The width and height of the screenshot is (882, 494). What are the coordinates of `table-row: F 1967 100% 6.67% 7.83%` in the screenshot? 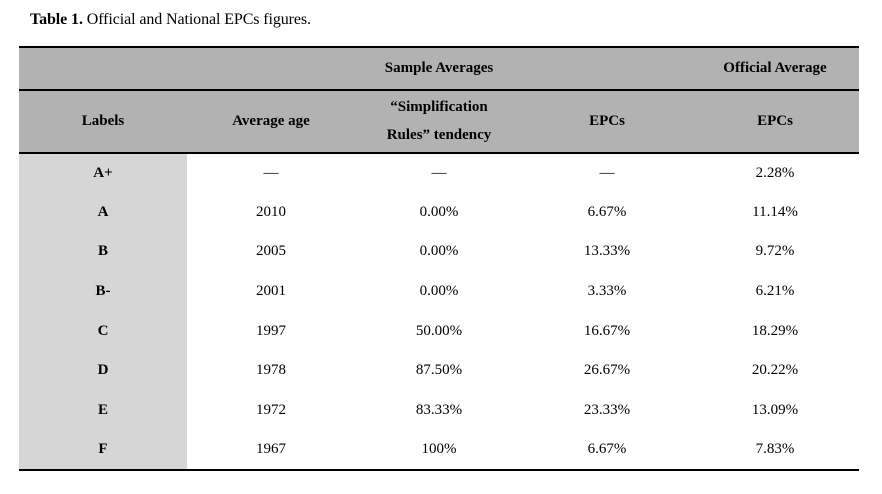 It's located at (439, 450).